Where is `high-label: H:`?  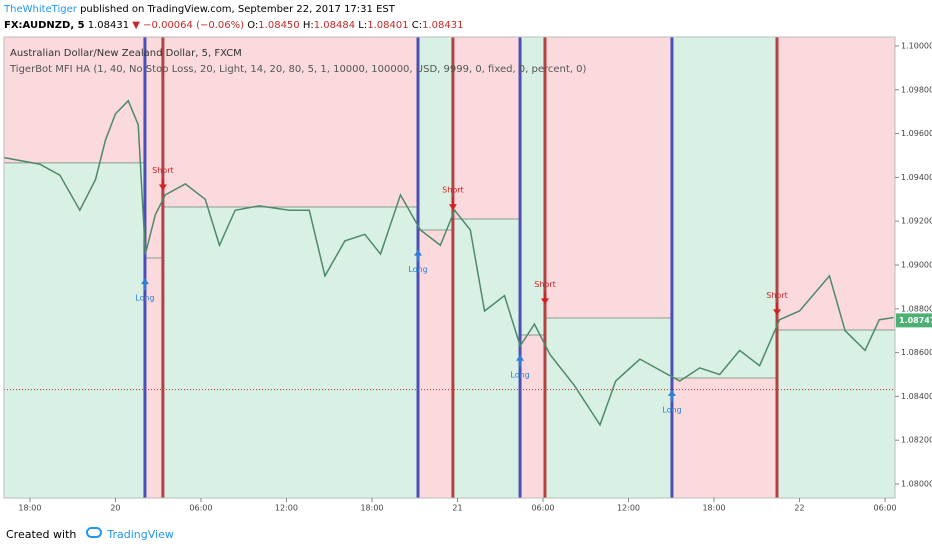
high-label: H: is located at coordinates (308, 25).